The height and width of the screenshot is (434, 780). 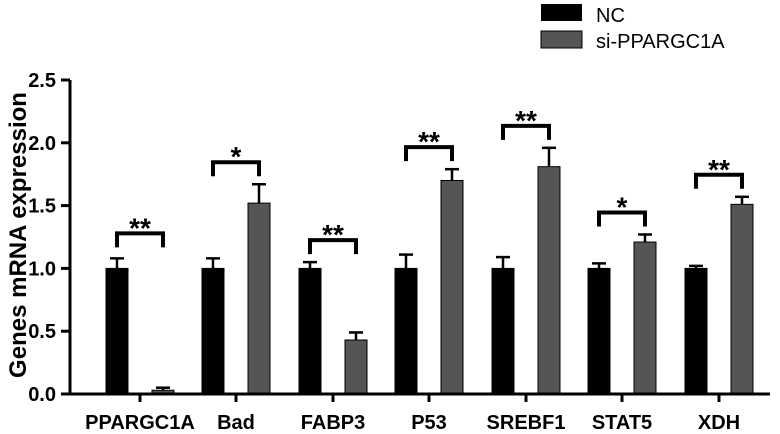 What do you see at coordinates (526, 423) in the screenshot?
I see `x-label-srebf1: SREBF1` at bounding box center [526, 423].